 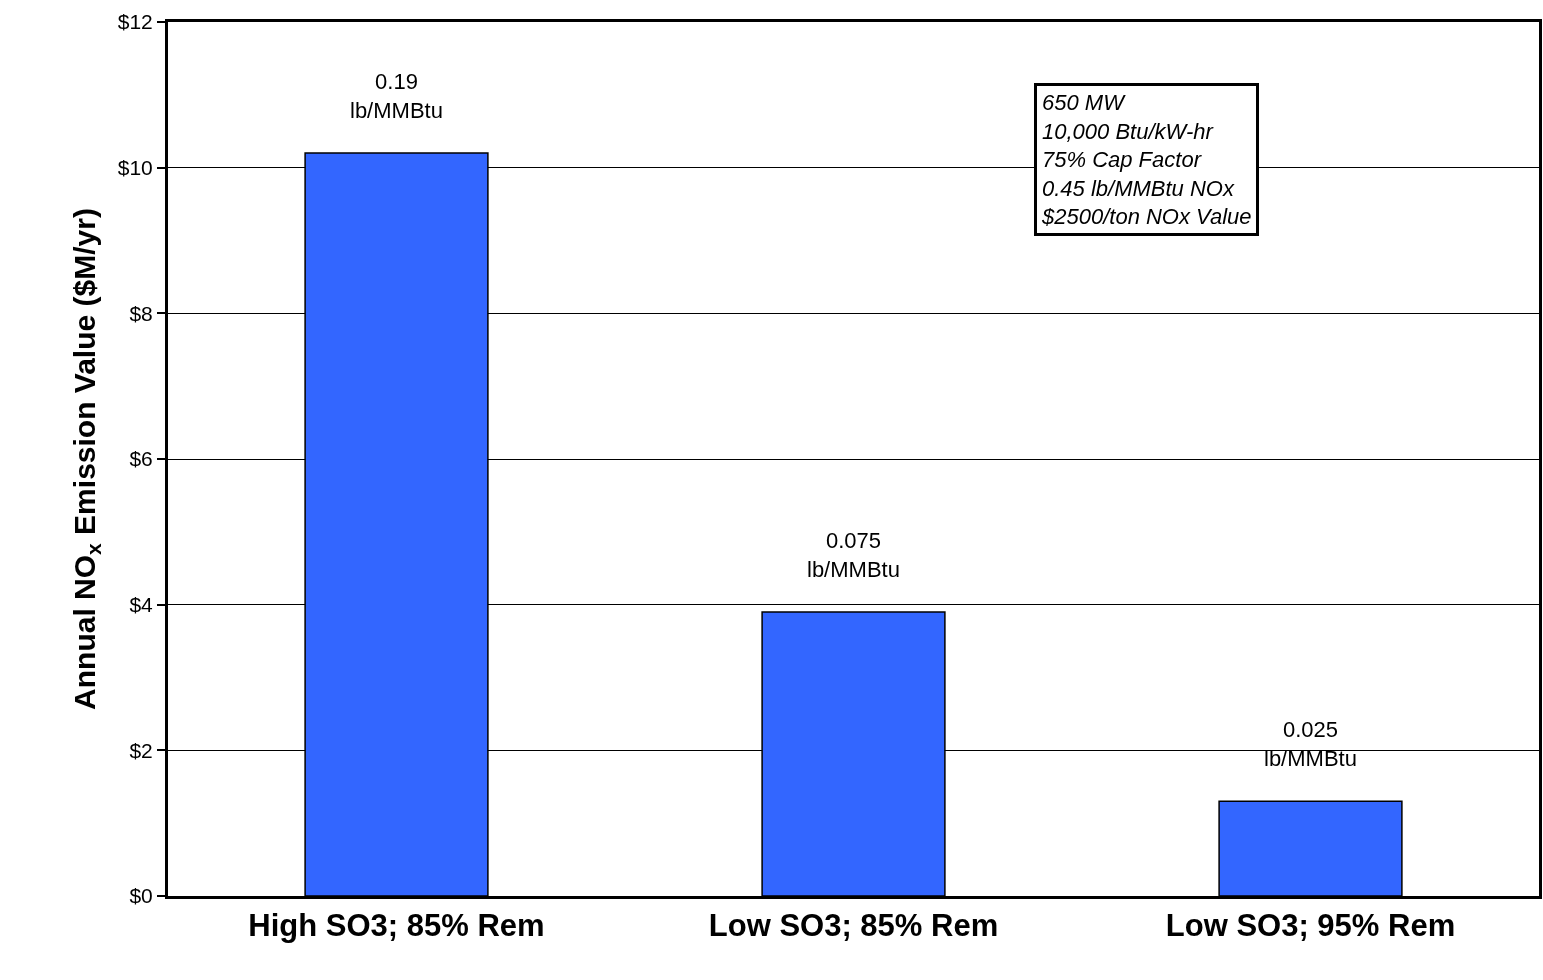 What do you see at coordinates (1310, 848) in the screenshot?
I see `bar` at bounding box center [1310, 848].